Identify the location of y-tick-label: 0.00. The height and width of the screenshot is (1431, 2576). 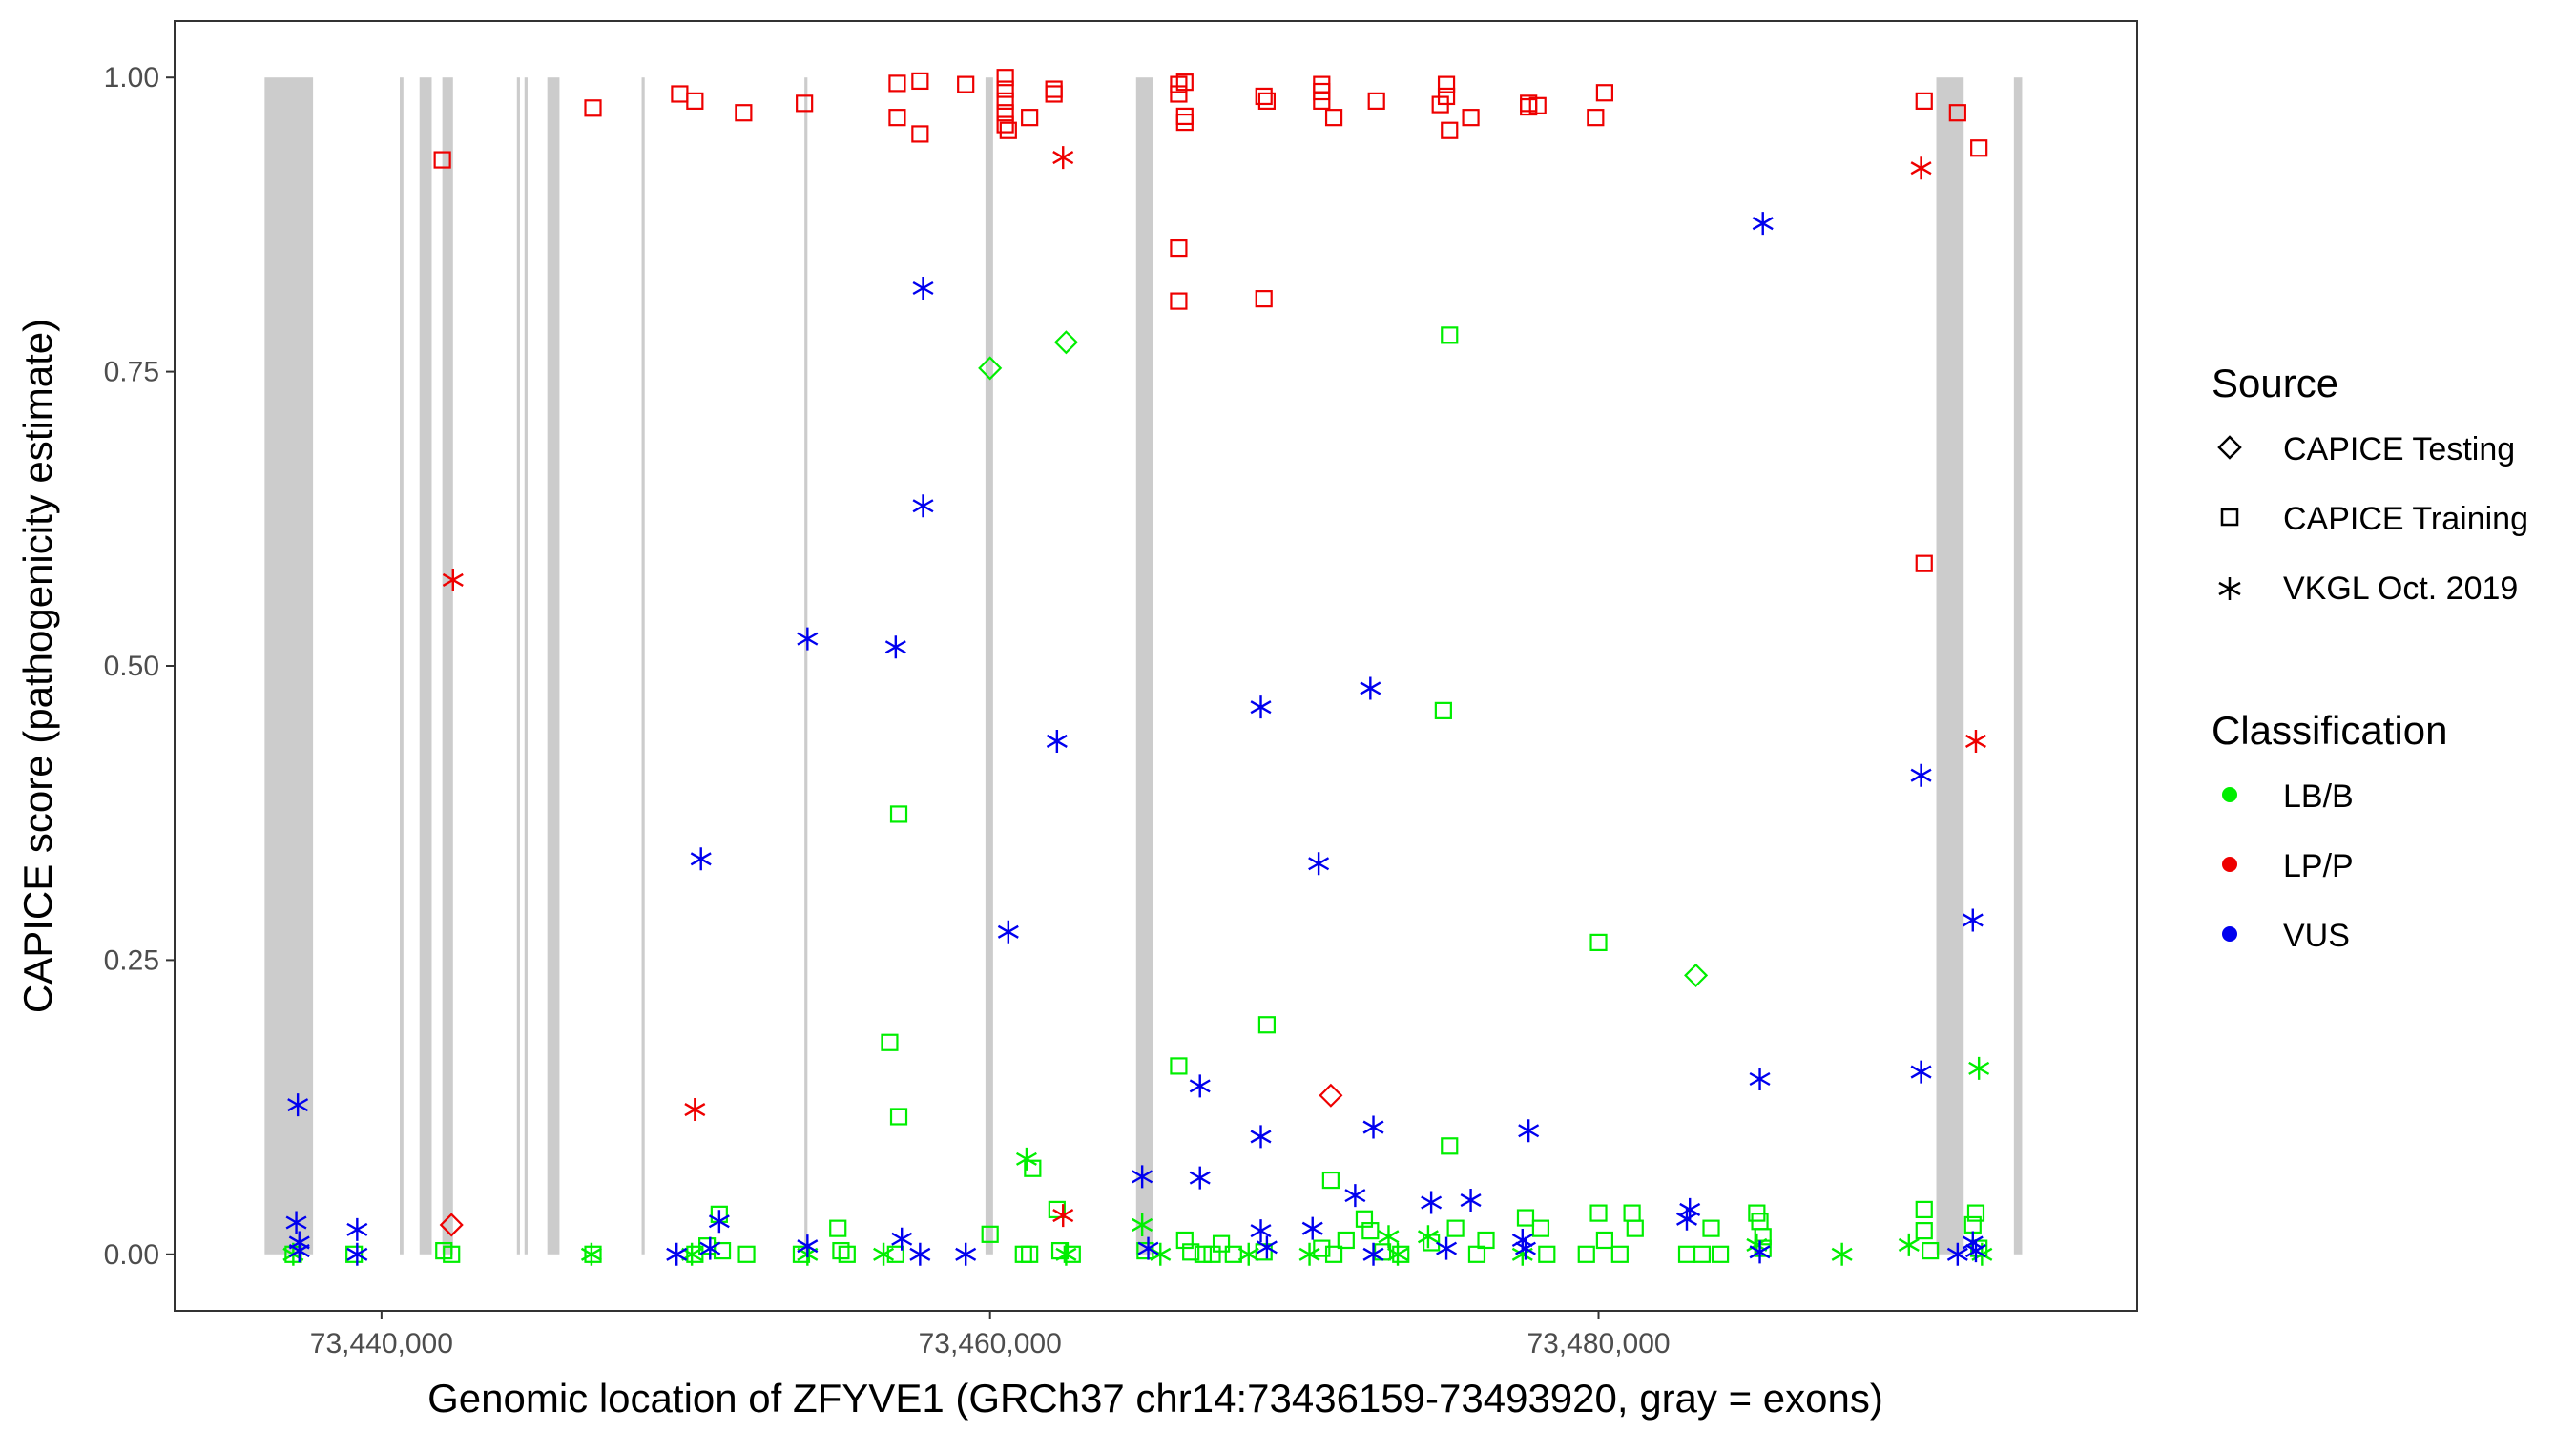
(131, 1255).